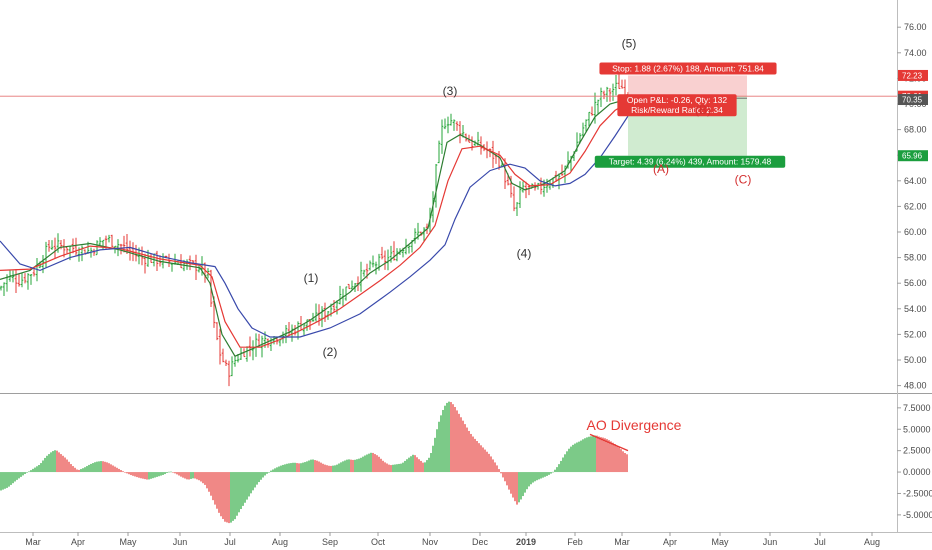  Describe the element at coordinates (703, 110) in the screenshot. I see `projection-label: (B)` at that location.